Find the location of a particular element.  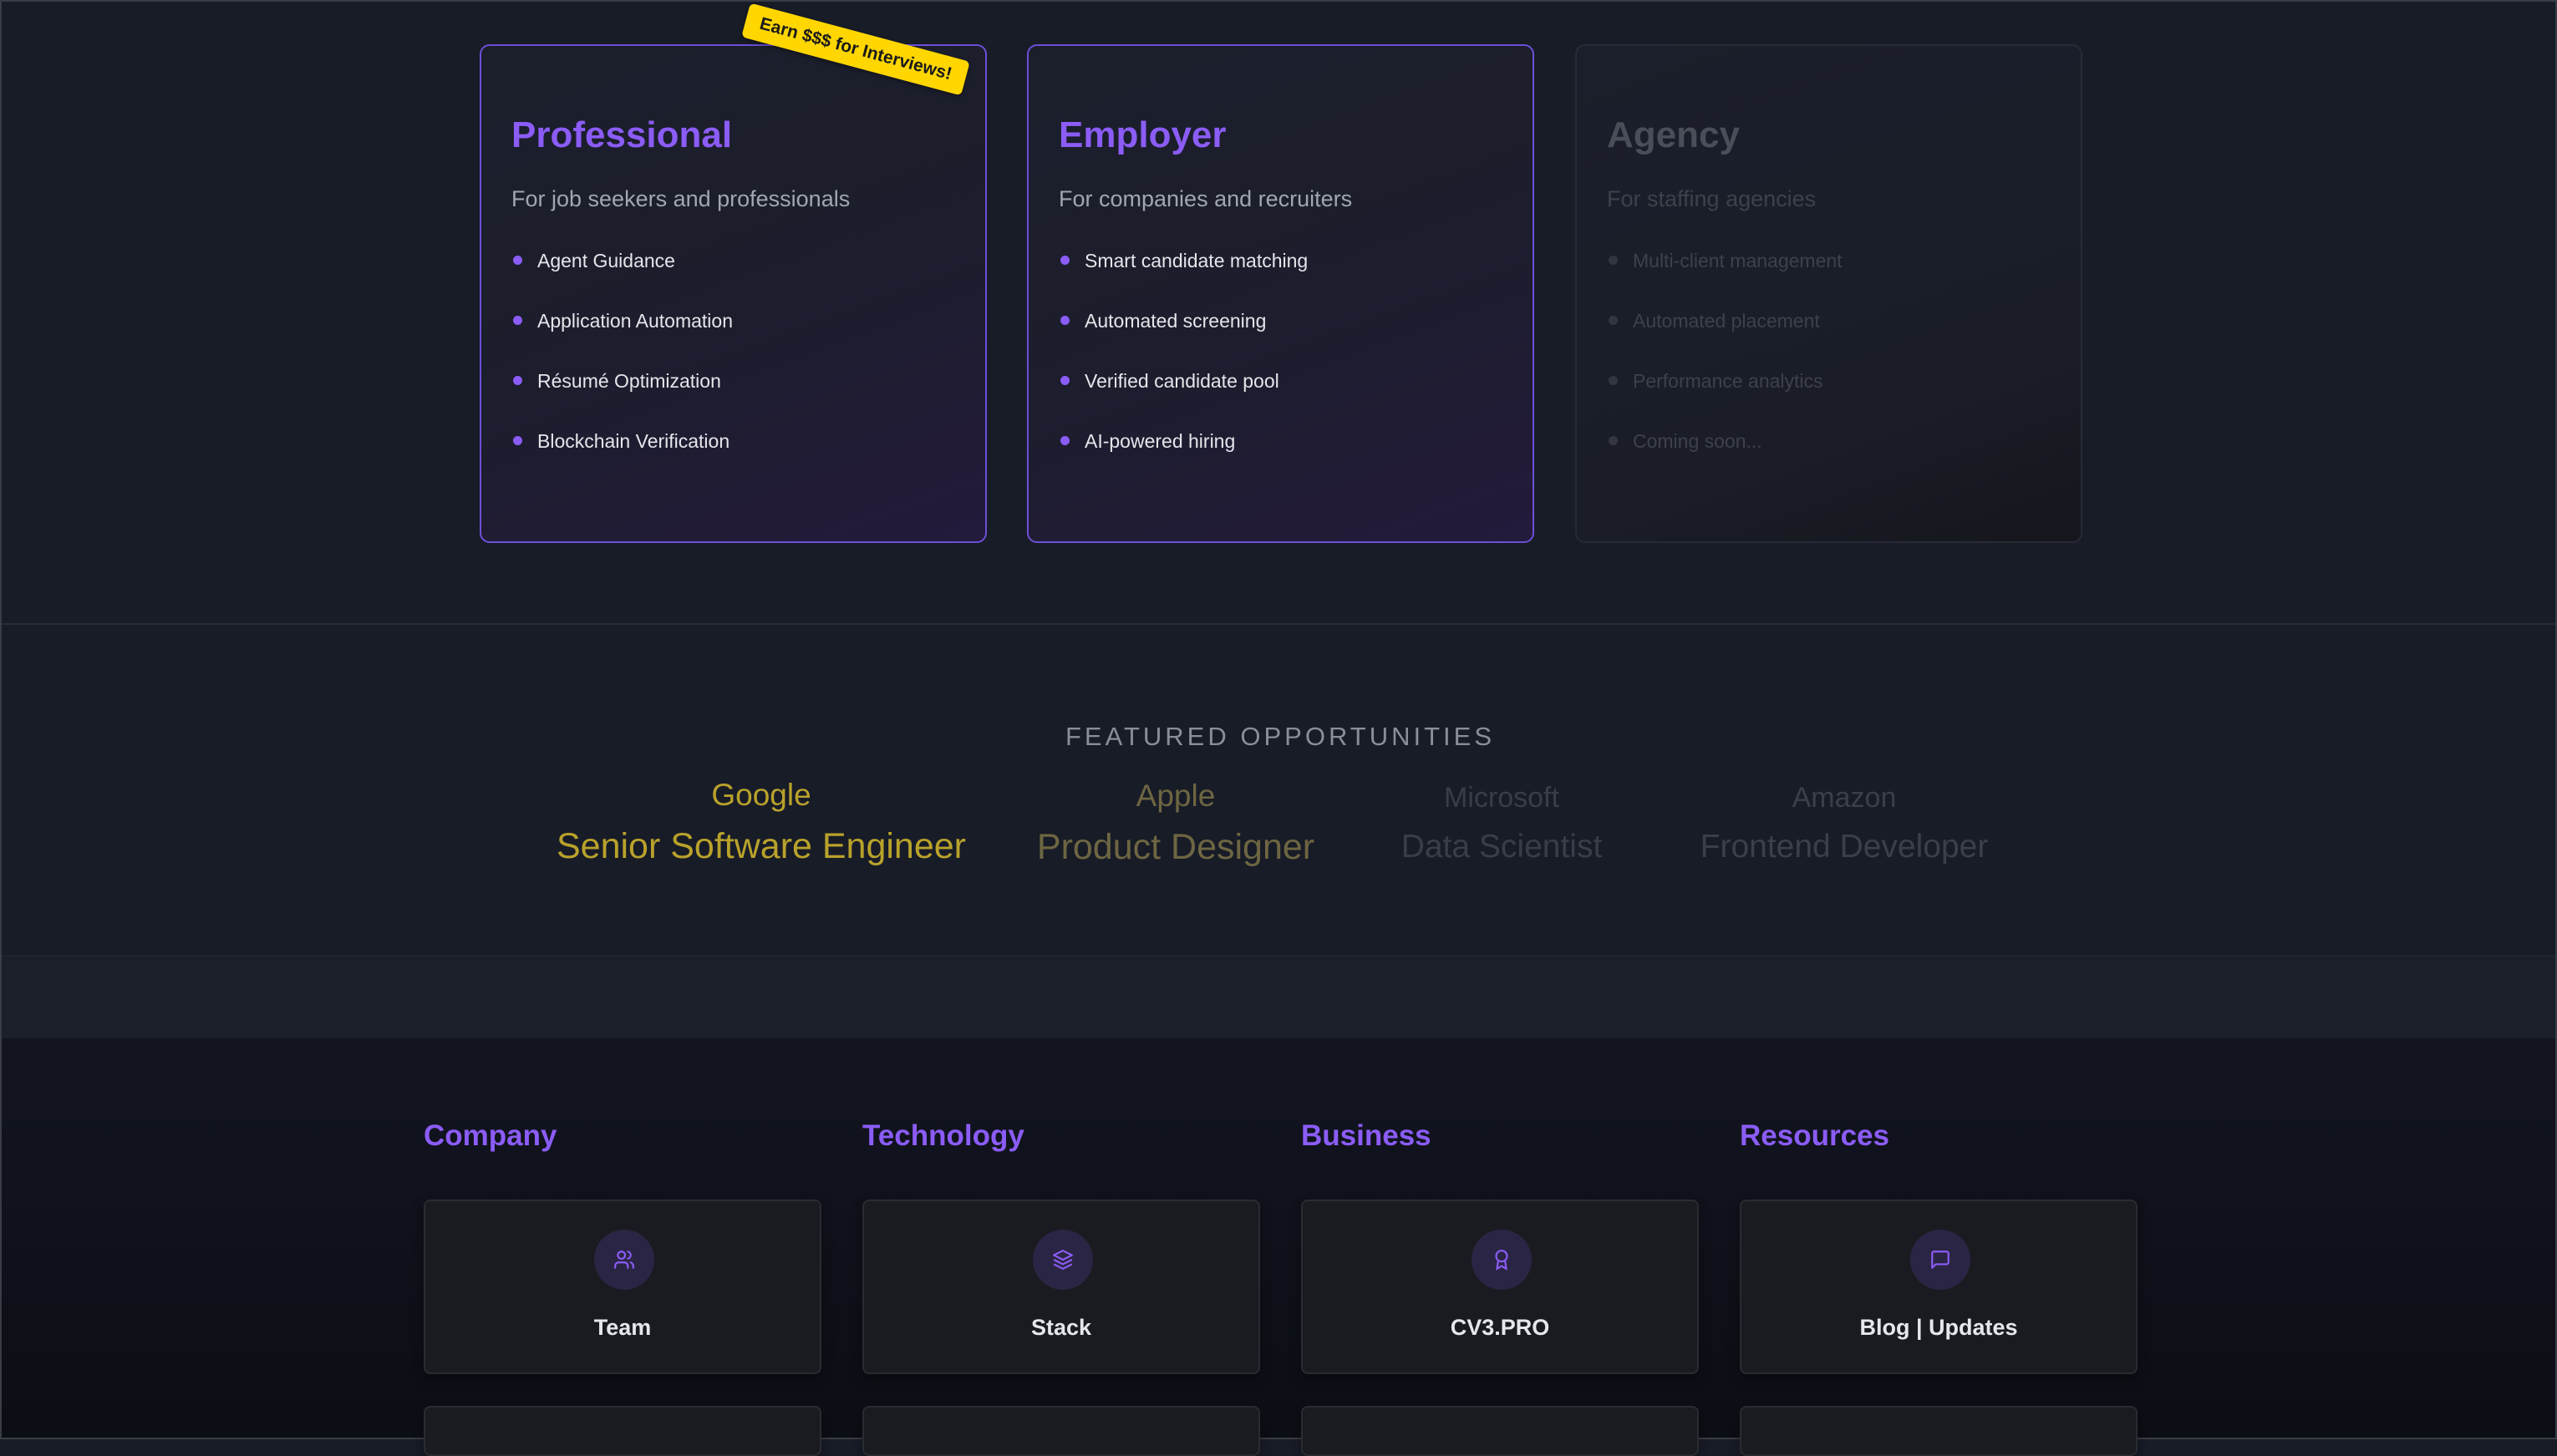

feature-item: Agent Guidance is located at coordinates (622, 280).